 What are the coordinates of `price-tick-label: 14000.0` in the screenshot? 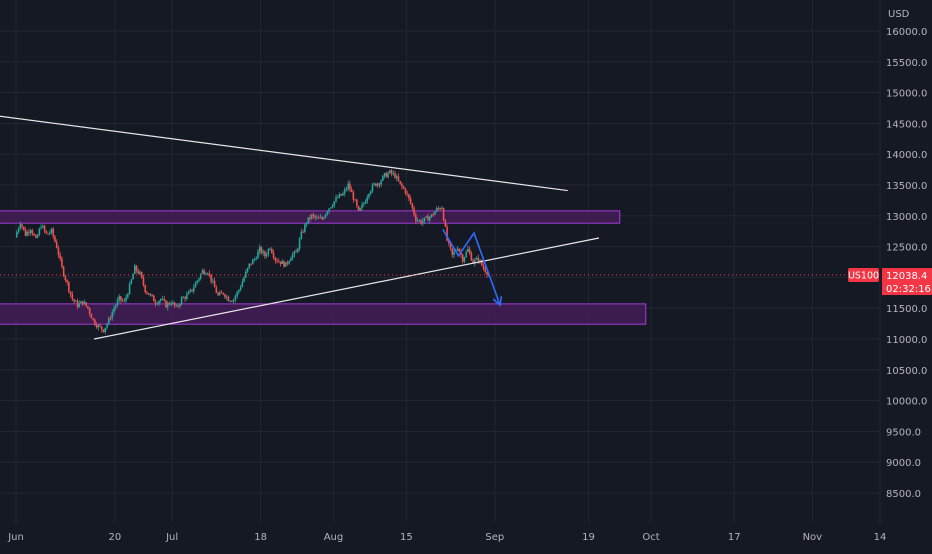 It's located at (906, 155).